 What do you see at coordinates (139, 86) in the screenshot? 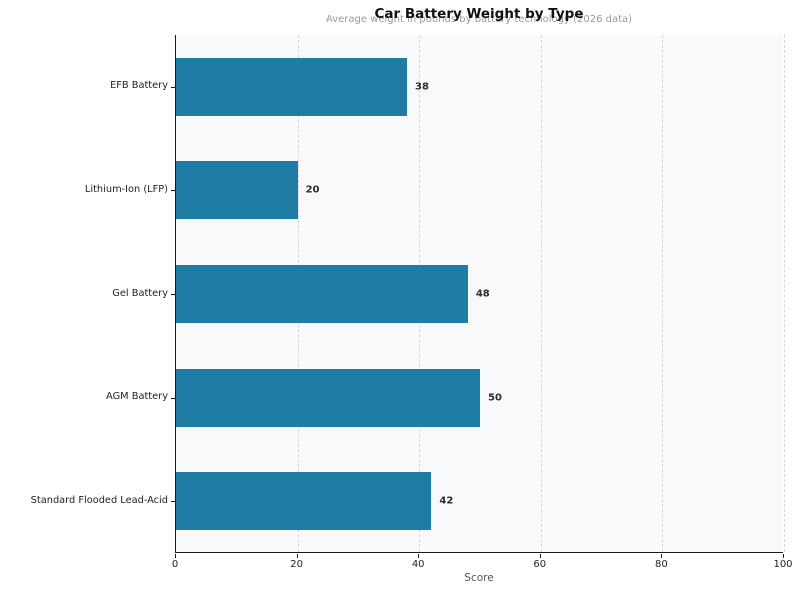
I see `y-axis-category-label: EFB Battery` at bounding box center [139, 86].